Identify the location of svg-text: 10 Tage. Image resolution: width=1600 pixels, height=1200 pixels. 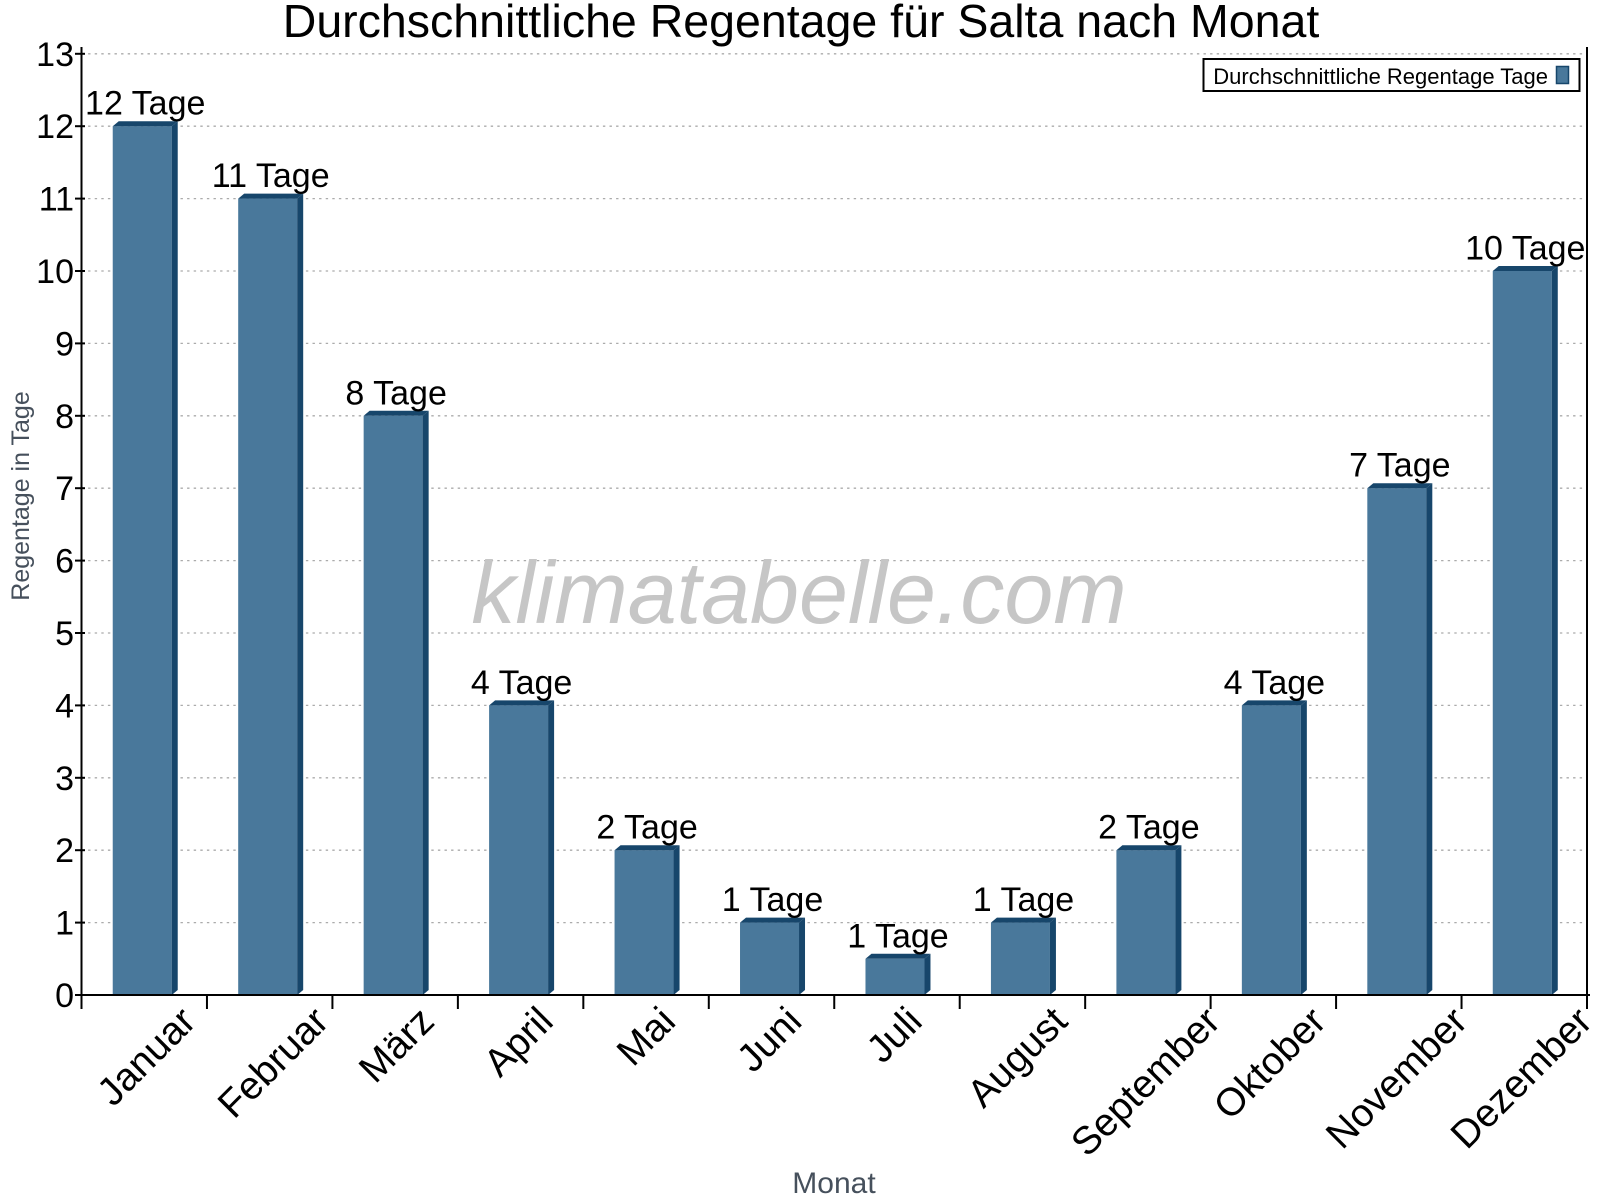
(1525, 249).